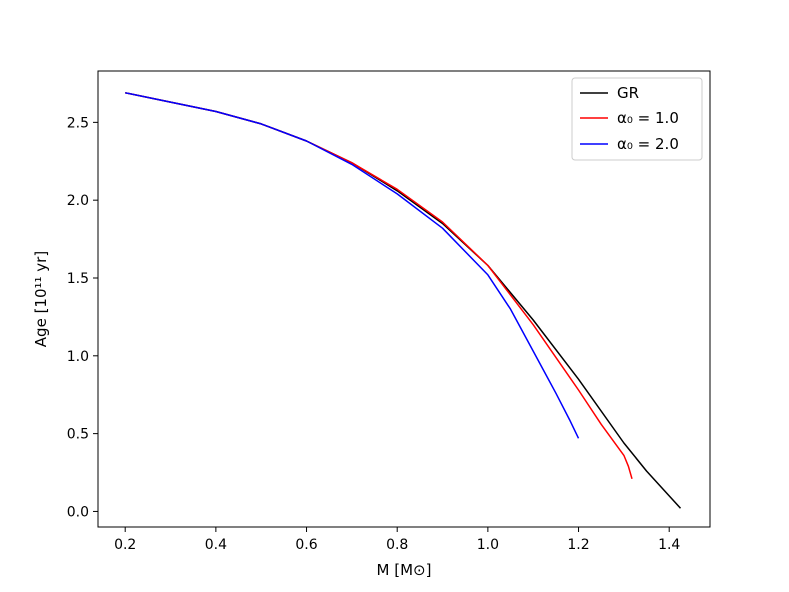  Describe the element at coordinates (578, 545) in the screenshot. I see `x-tick-label: 1.2` at that location.